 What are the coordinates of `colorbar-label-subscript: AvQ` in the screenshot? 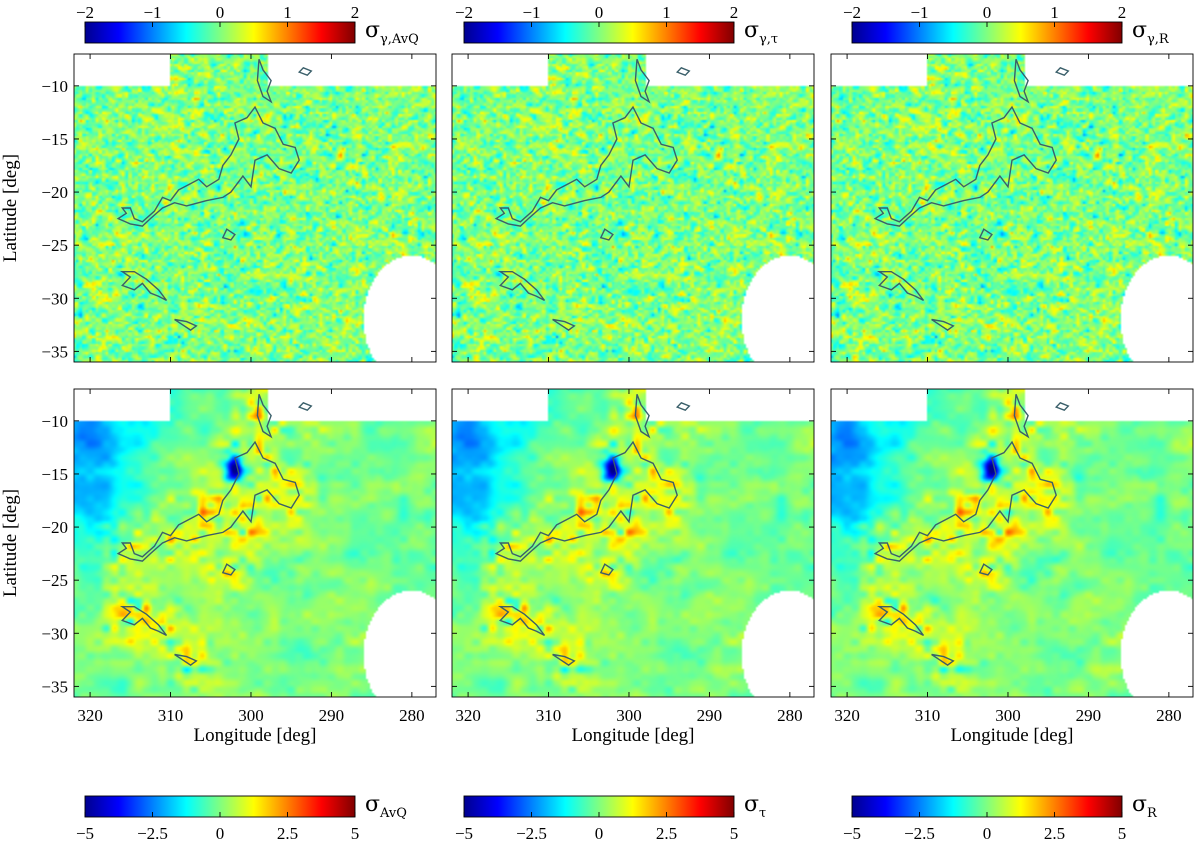 It's located at (393, 813).